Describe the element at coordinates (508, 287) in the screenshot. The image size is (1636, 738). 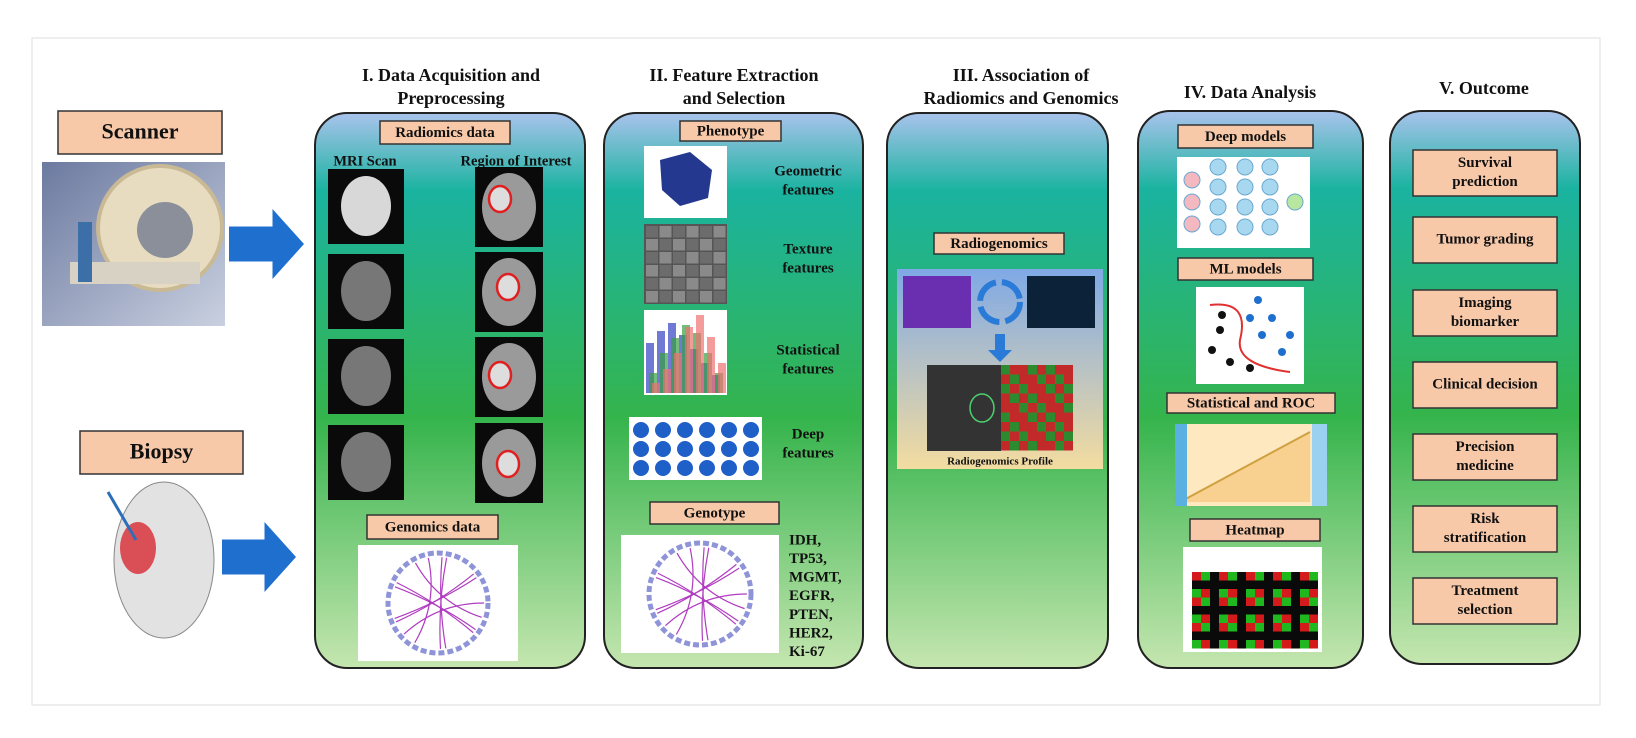
I see `roi-outline` at that location.